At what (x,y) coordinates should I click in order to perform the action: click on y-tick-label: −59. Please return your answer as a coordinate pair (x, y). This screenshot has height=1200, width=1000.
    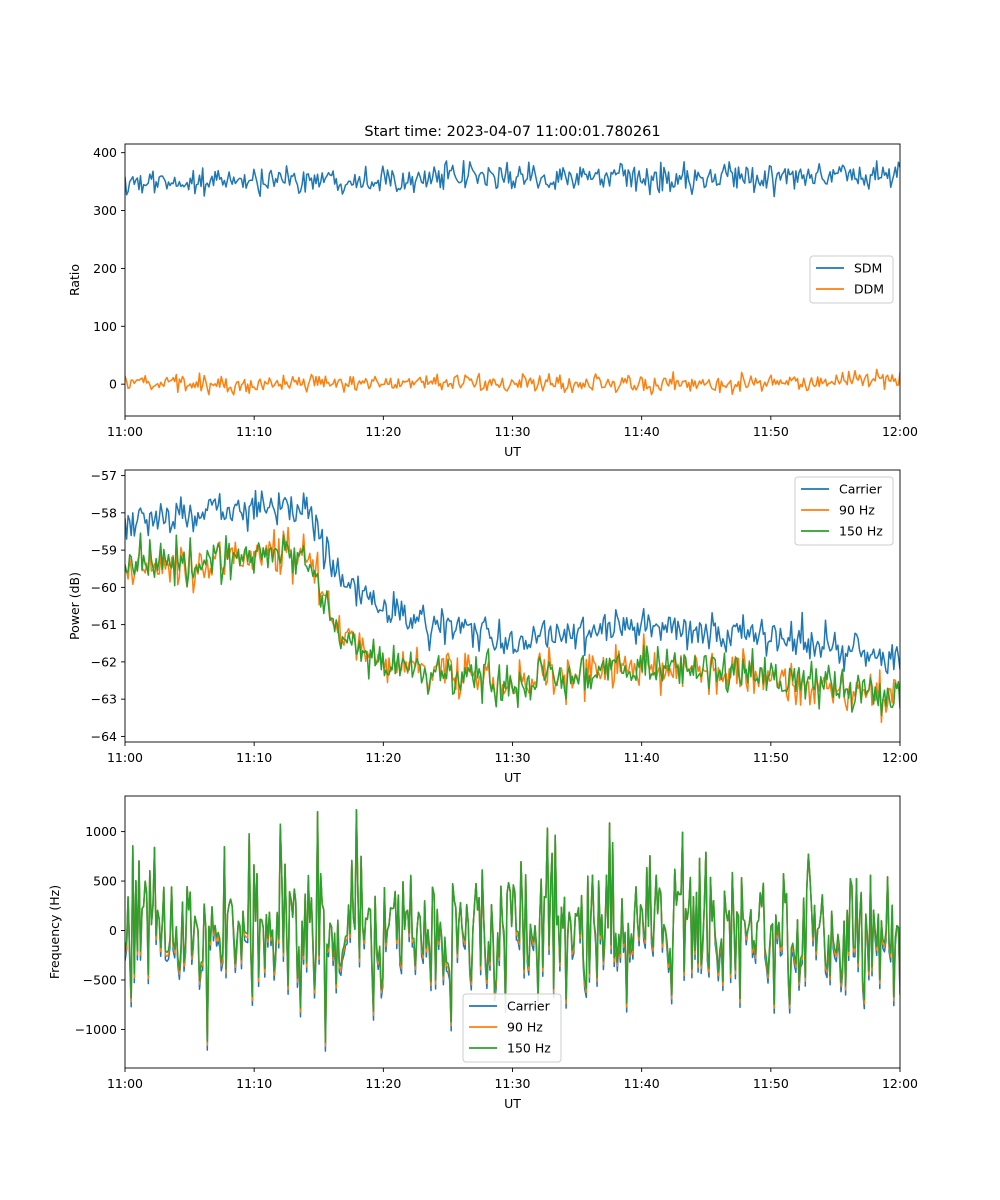
    Looking at the image, I should click on (104, 550).